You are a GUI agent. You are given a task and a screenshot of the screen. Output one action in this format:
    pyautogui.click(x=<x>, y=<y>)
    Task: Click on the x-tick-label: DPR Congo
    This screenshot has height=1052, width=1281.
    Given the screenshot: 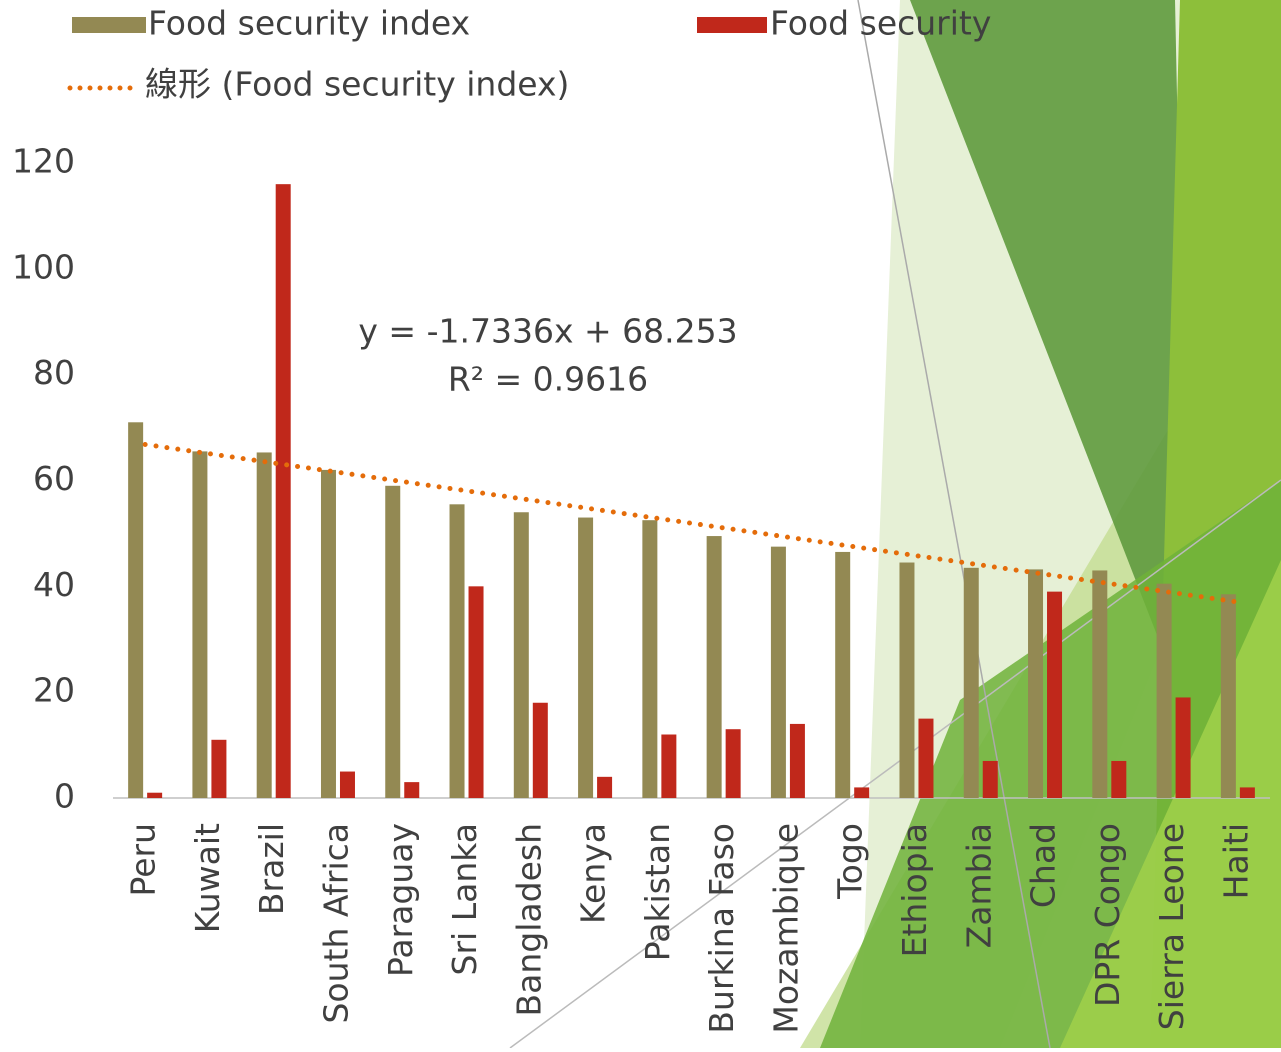 What is the action you would take?
    pyautogui.click(x=1107, y=915)
    